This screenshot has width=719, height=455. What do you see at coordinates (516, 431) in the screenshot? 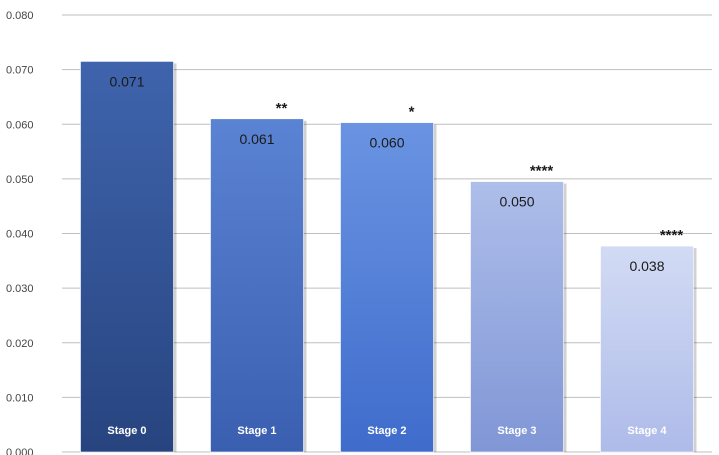
I see `category-label: Stage 3` at bounding box center [516, 431].